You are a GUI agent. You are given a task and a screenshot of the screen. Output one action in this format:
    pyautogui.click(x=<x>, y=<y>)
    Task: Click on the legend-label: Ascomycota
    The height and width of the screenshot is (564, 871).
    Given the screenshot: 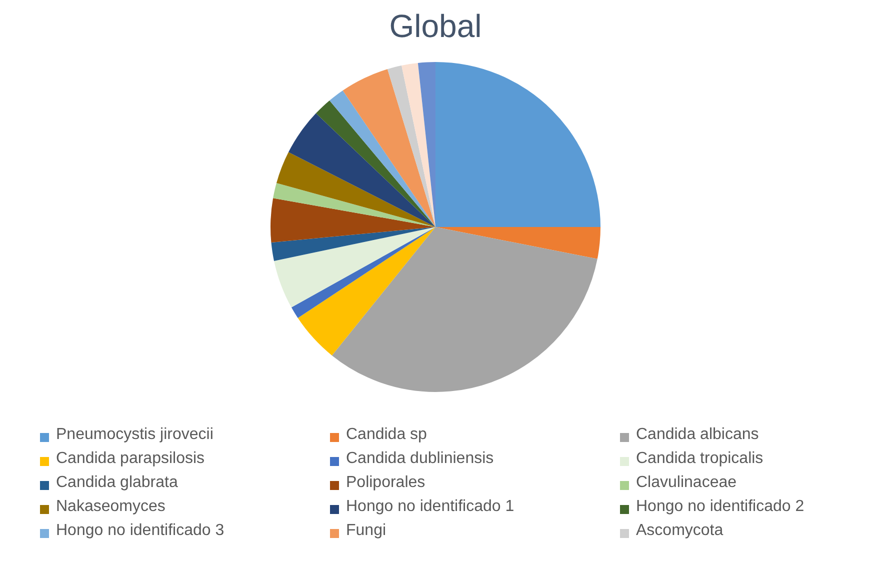 What is the action you would take?
    pyautogui.click(x=680, y=531)
    